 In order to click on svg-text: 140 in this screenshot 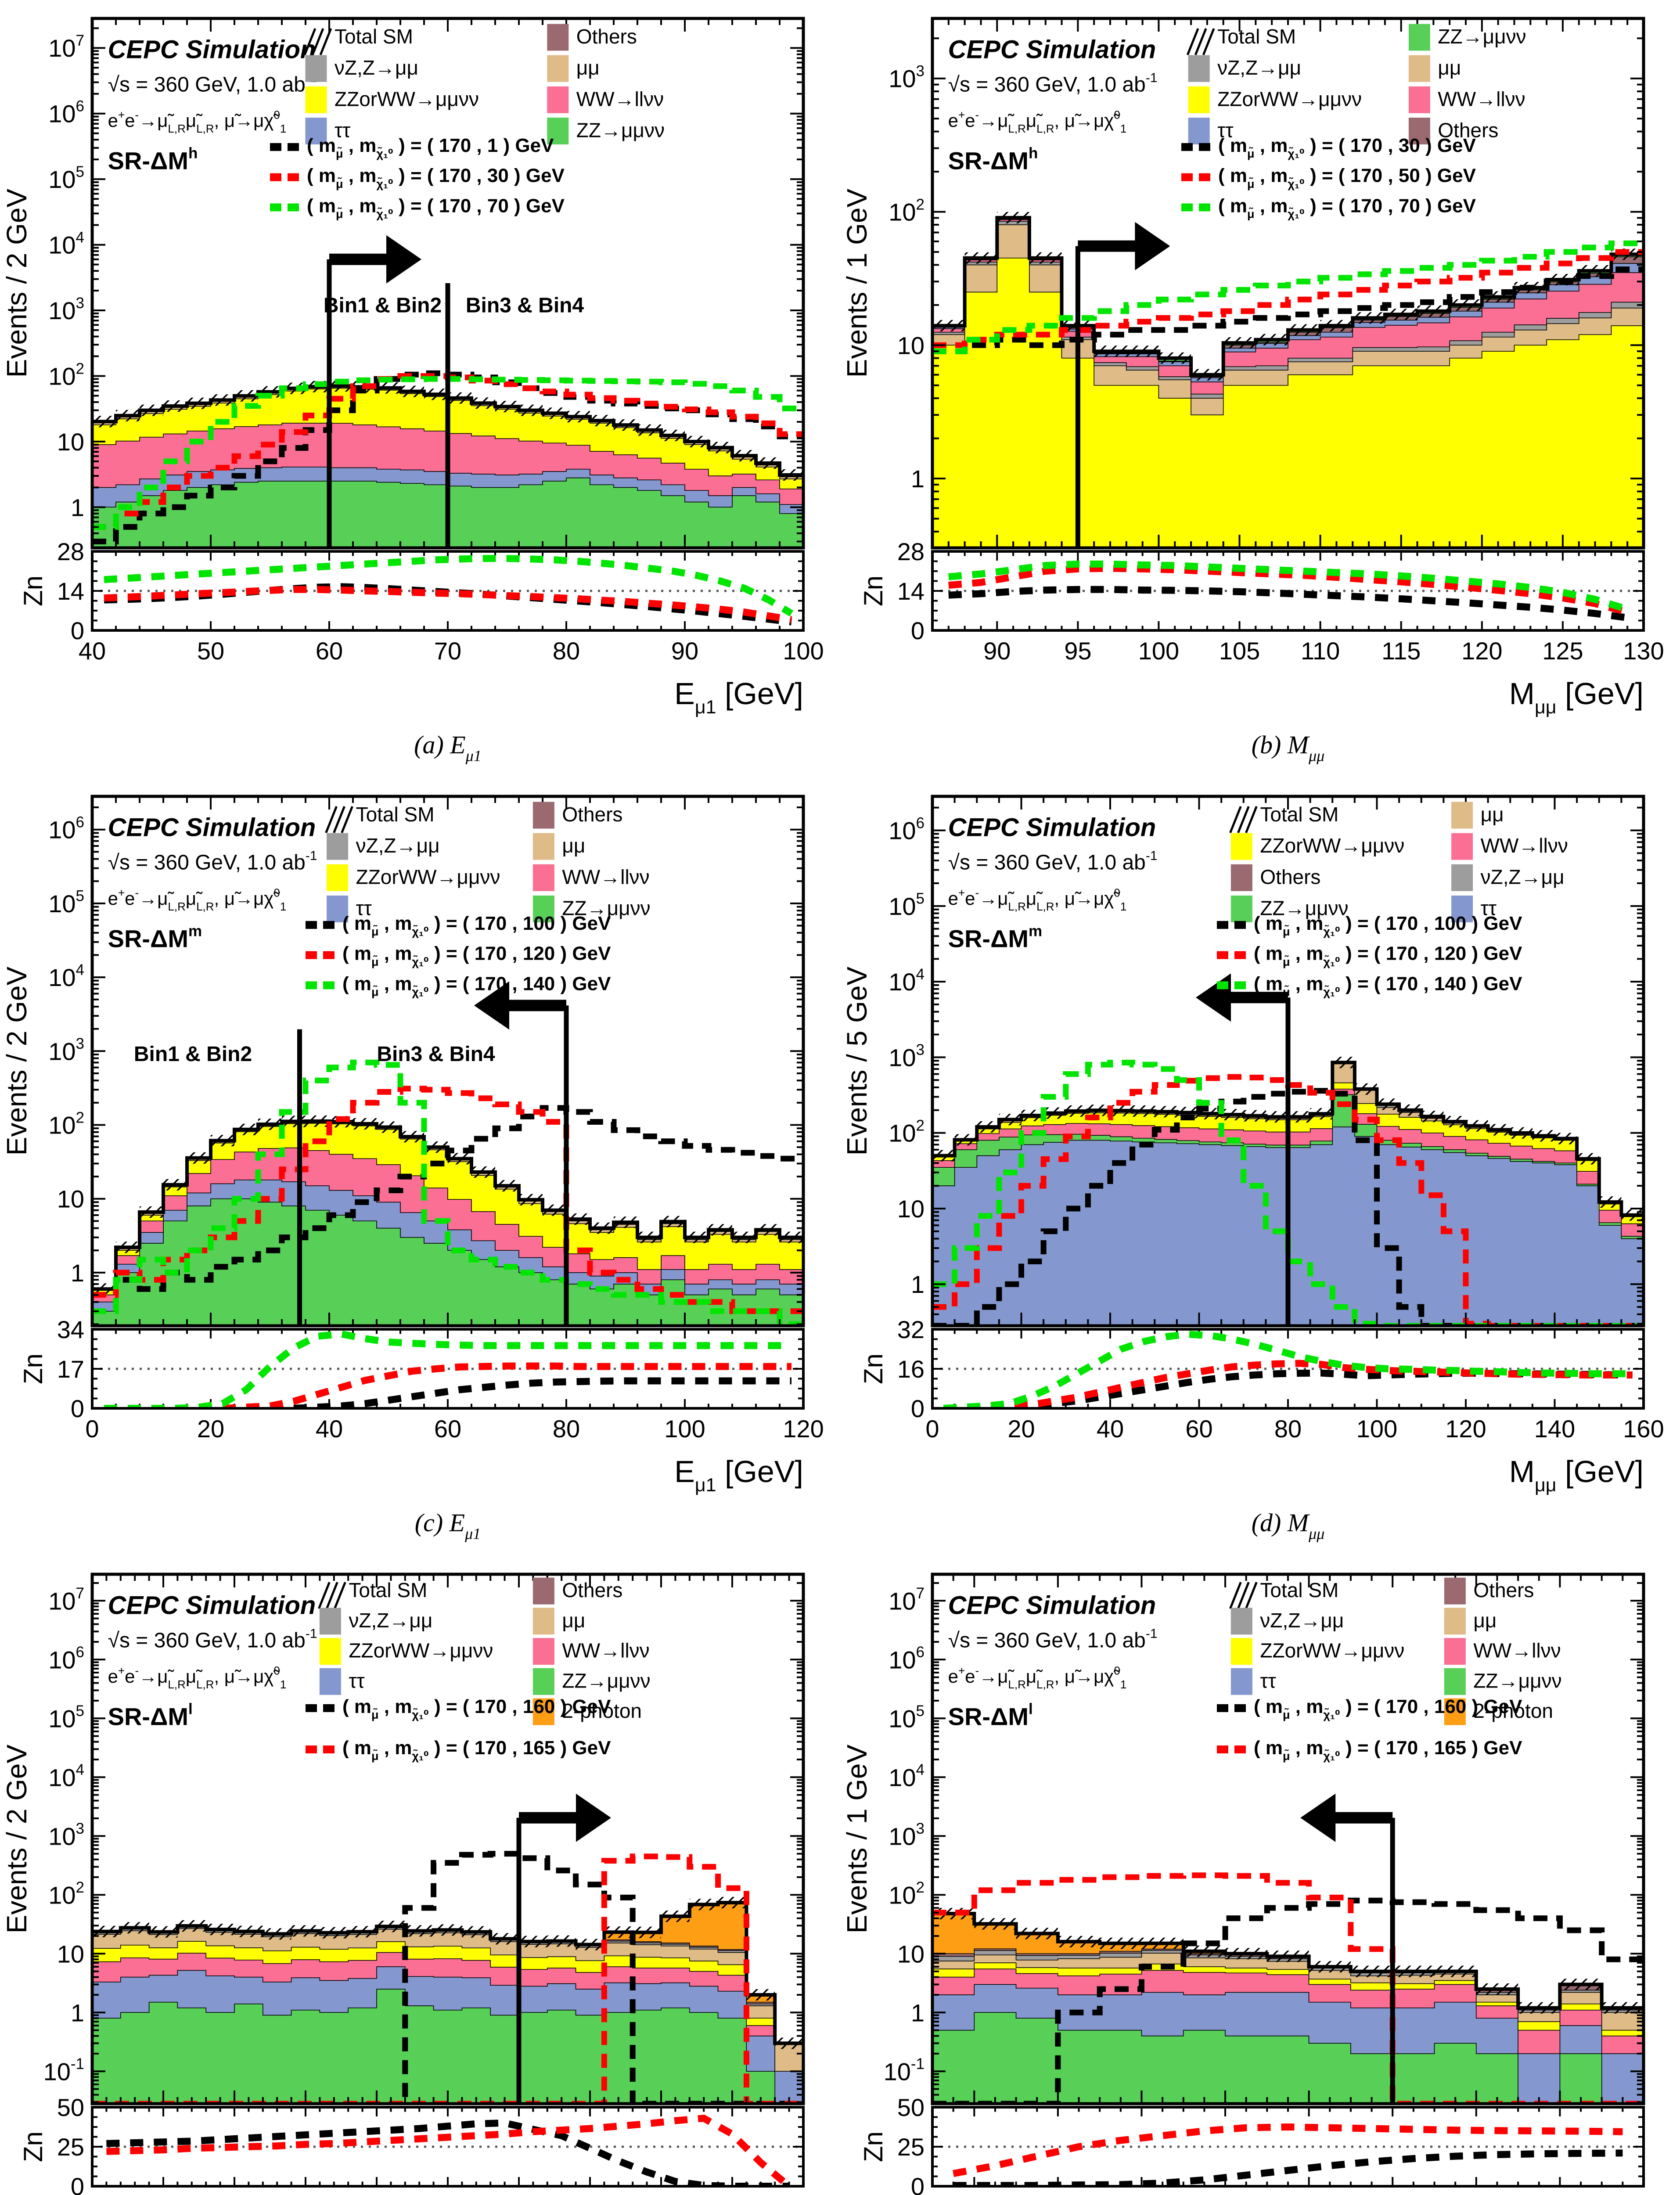, I will do `click(1554, 1429)`.